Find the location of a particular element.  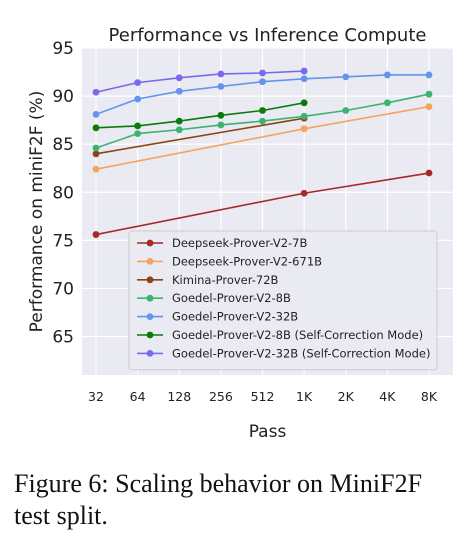

legend-label: Deepseek-Prover-V2-671B is located at coordinates (247, 261).